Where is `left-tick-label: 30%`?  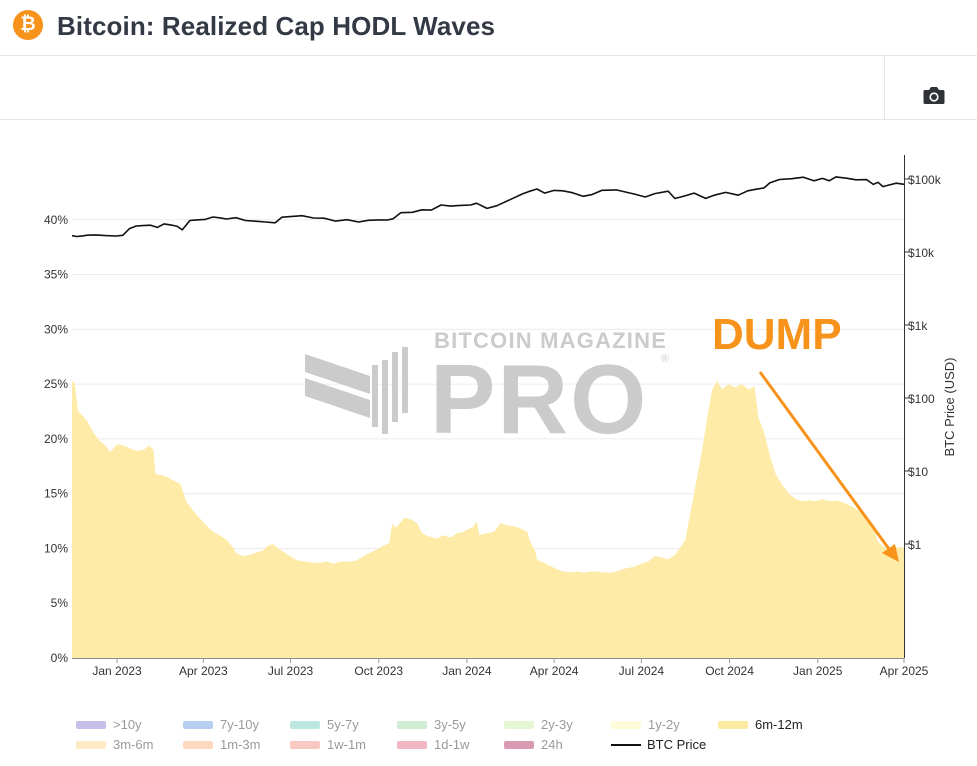 left-tick-label: 30% is located at coordinates (56, 329).